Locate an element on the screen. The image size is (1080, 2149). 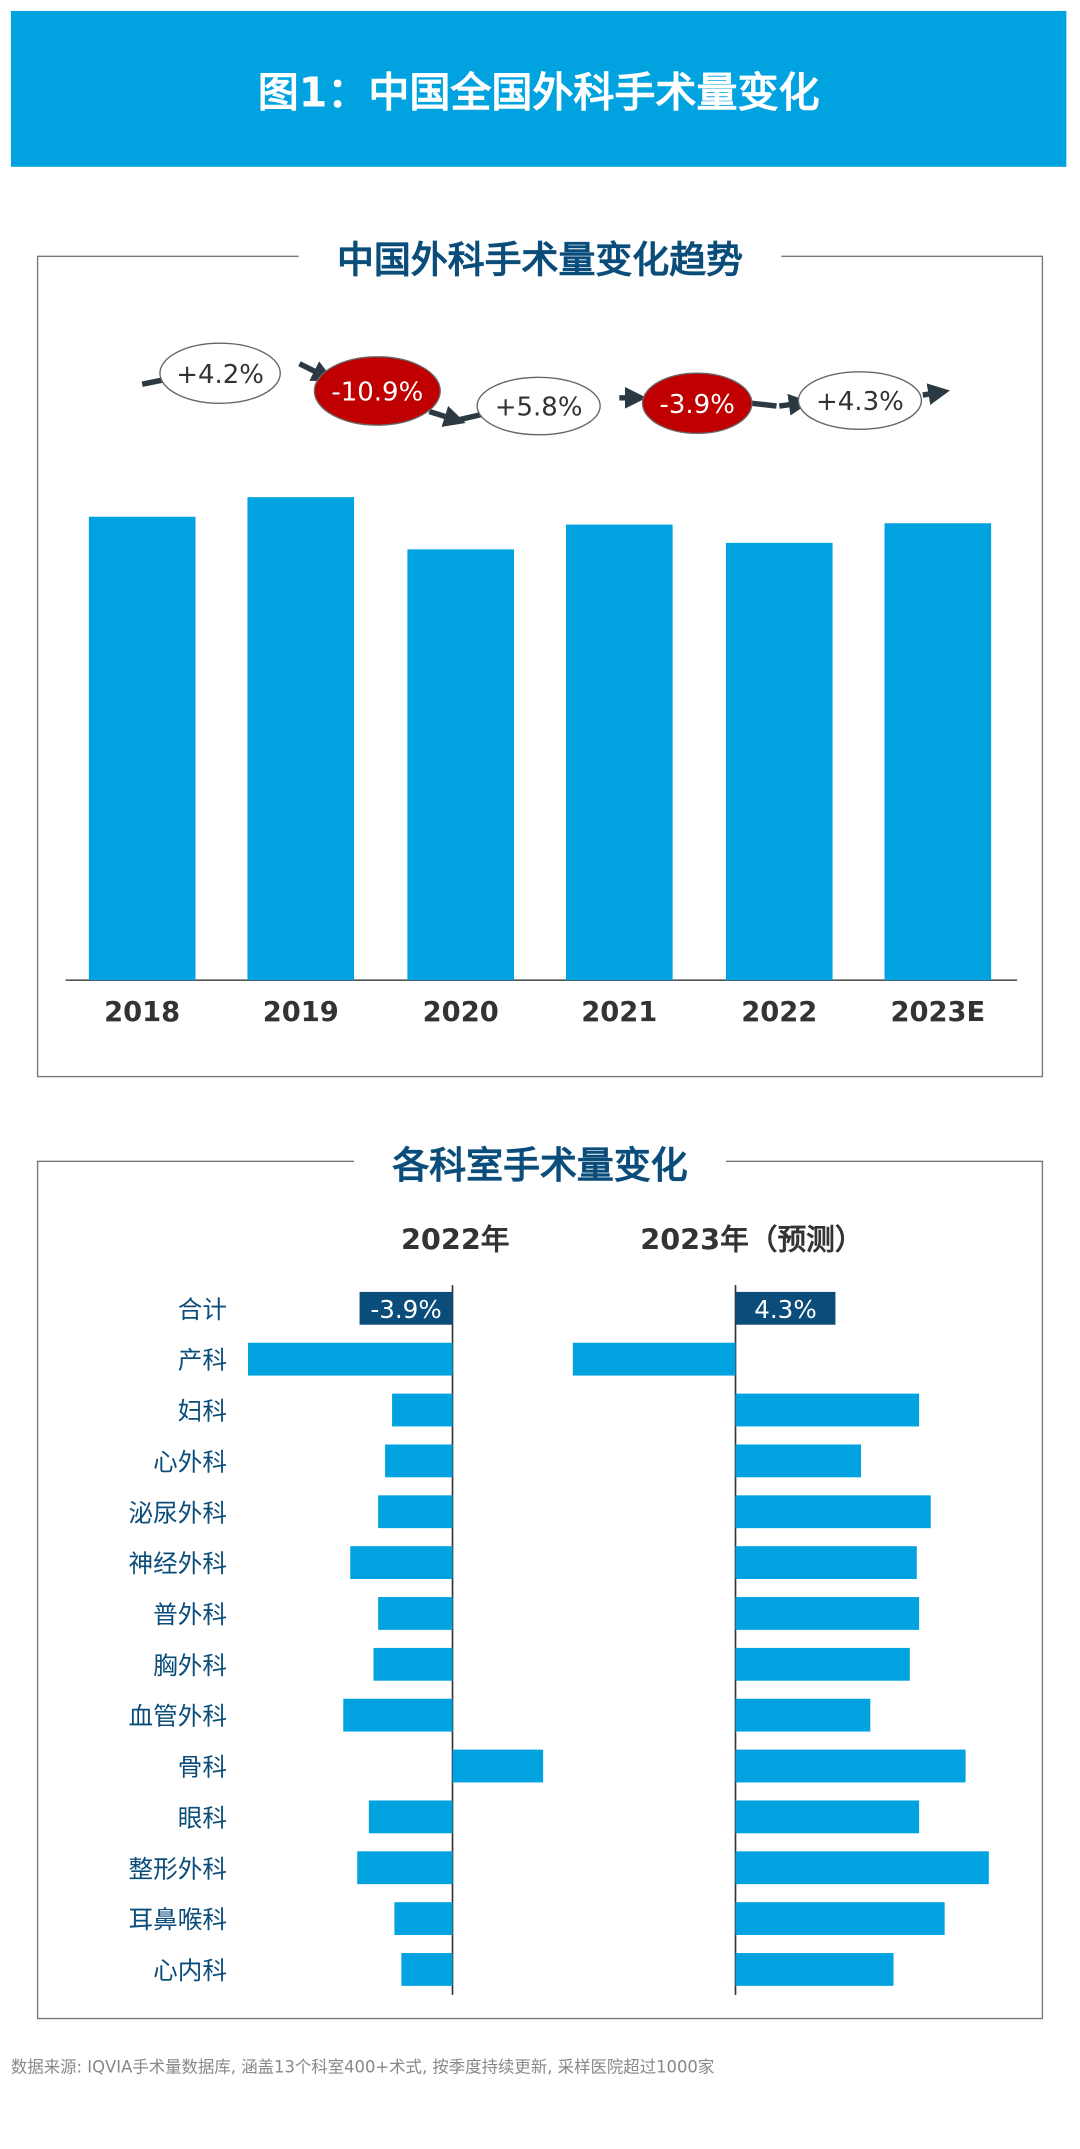
bar-2022 is located at coordinates (779, 761).